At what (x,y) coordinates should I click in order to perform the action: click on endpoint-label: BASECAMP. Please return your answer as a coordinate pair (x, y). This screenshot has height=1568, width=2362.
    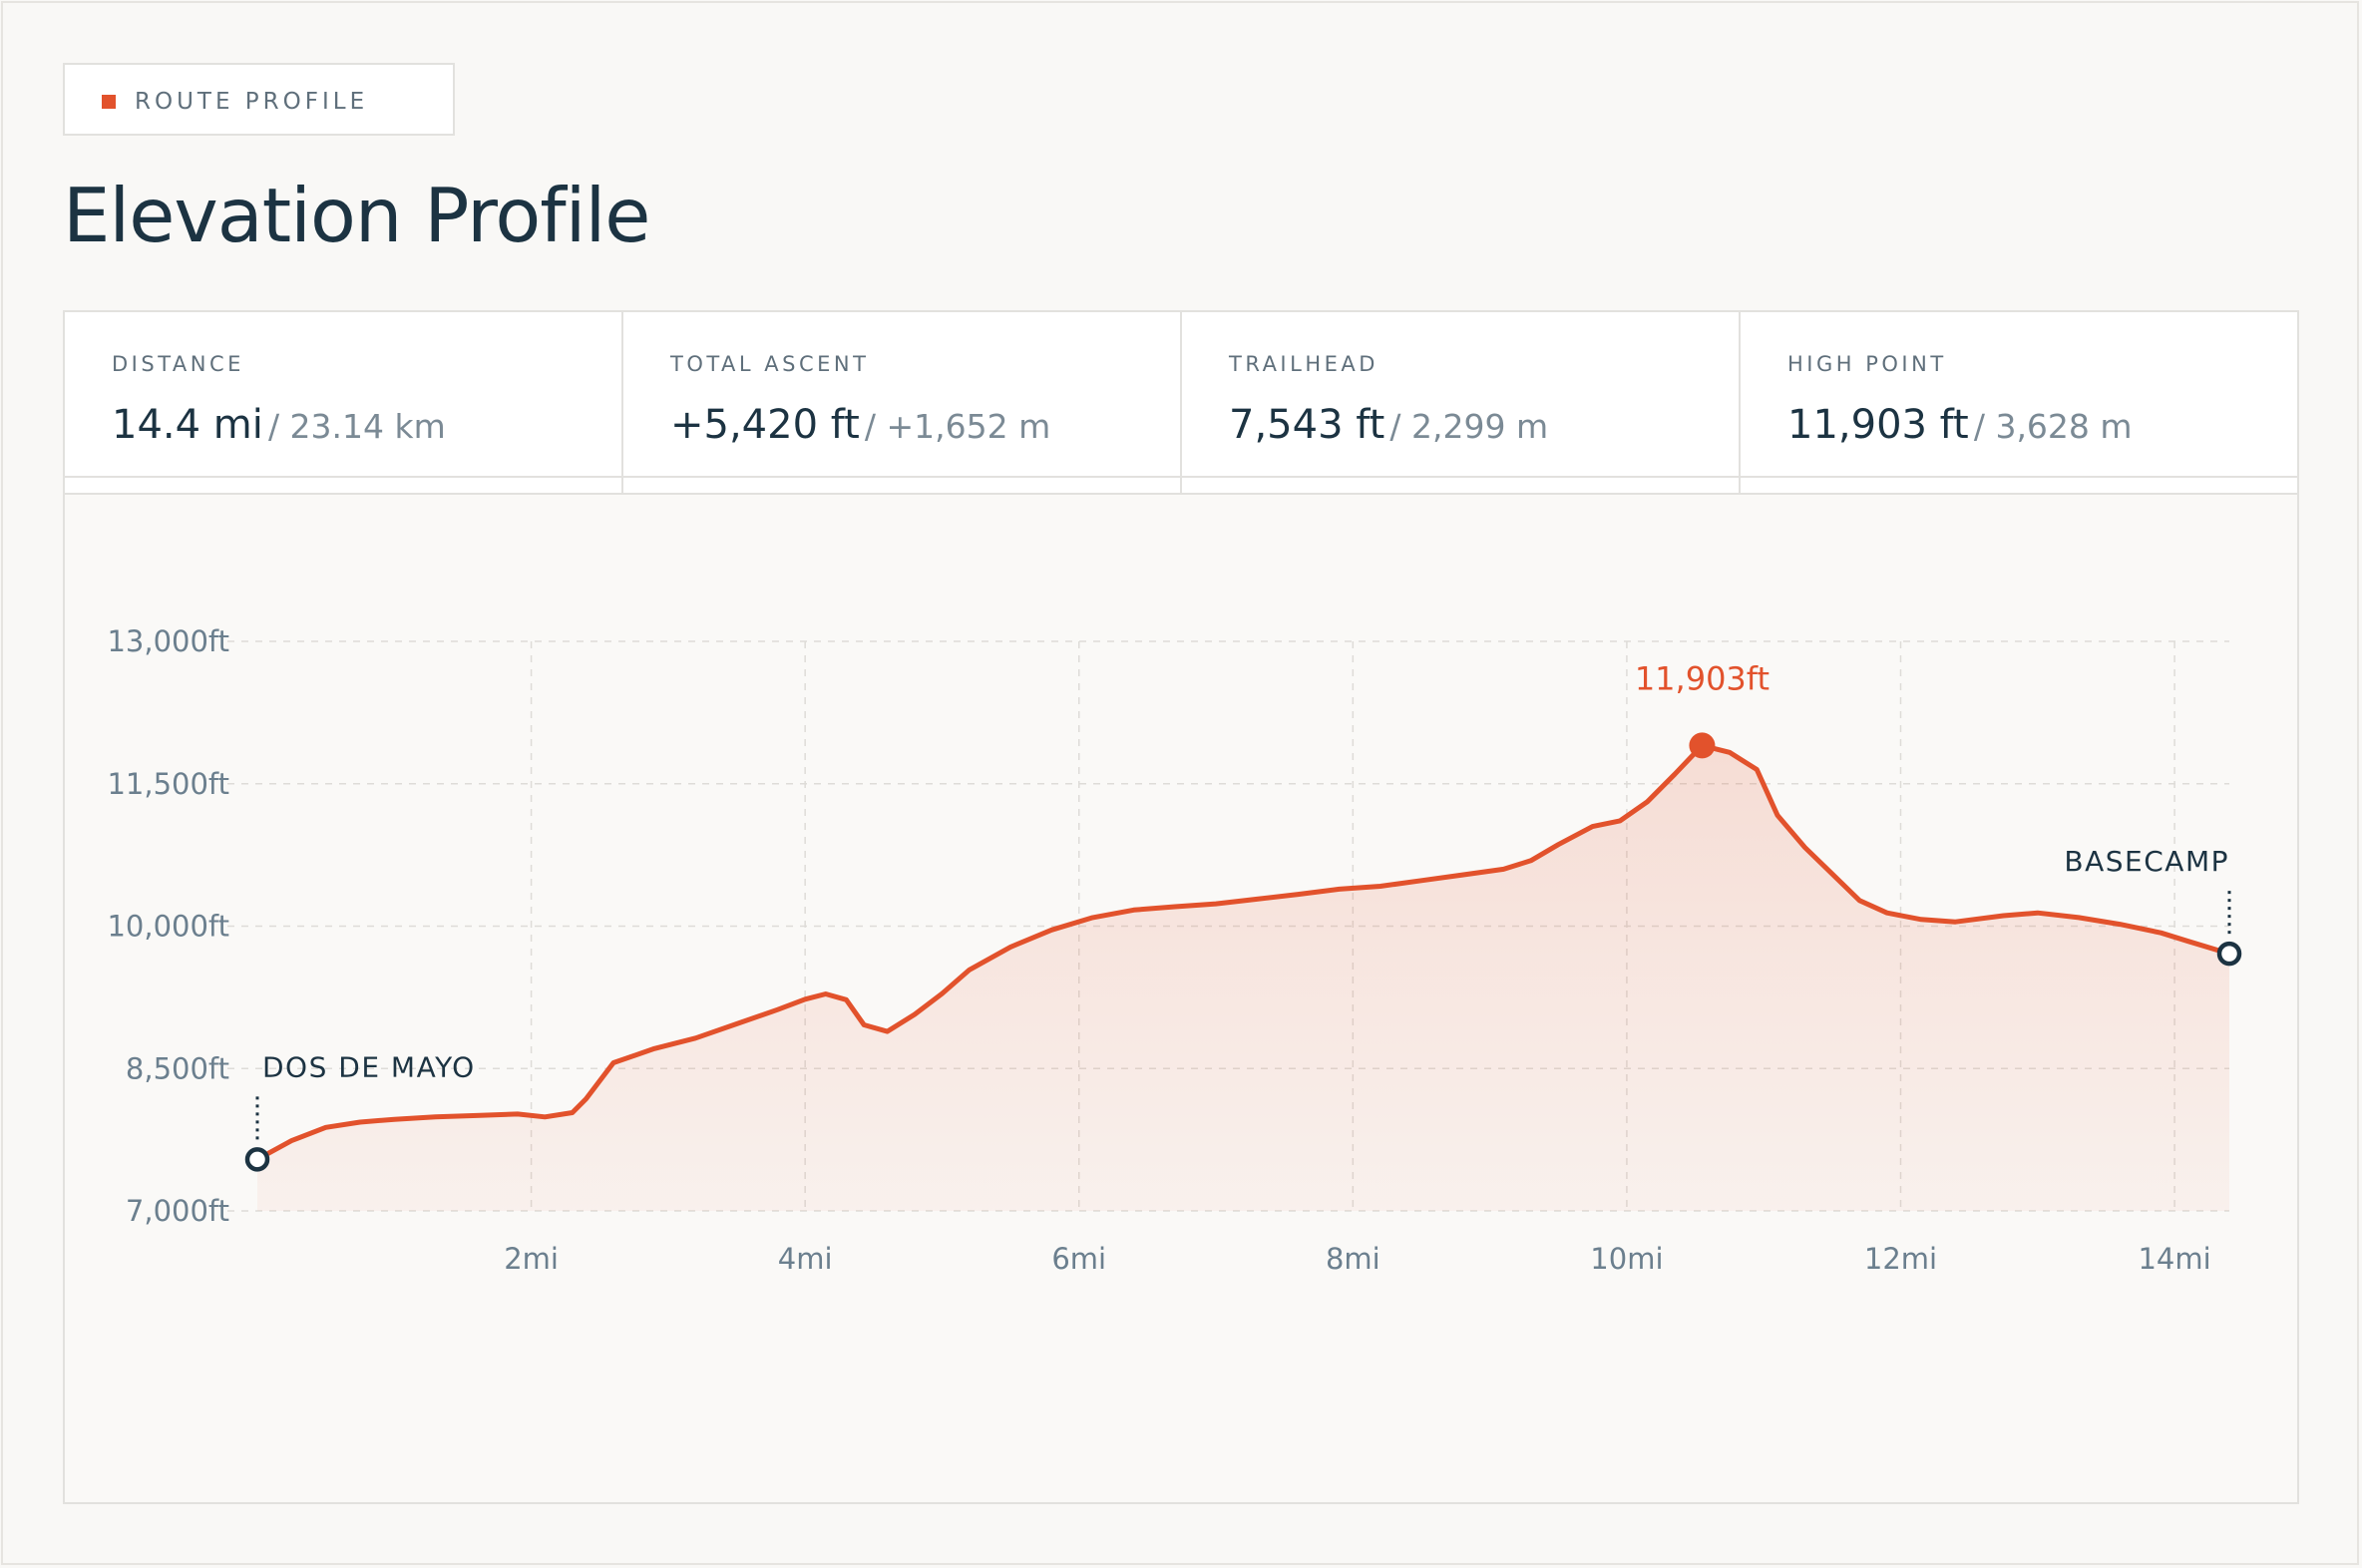
    Looking at the image, I should click on (2146, 862).